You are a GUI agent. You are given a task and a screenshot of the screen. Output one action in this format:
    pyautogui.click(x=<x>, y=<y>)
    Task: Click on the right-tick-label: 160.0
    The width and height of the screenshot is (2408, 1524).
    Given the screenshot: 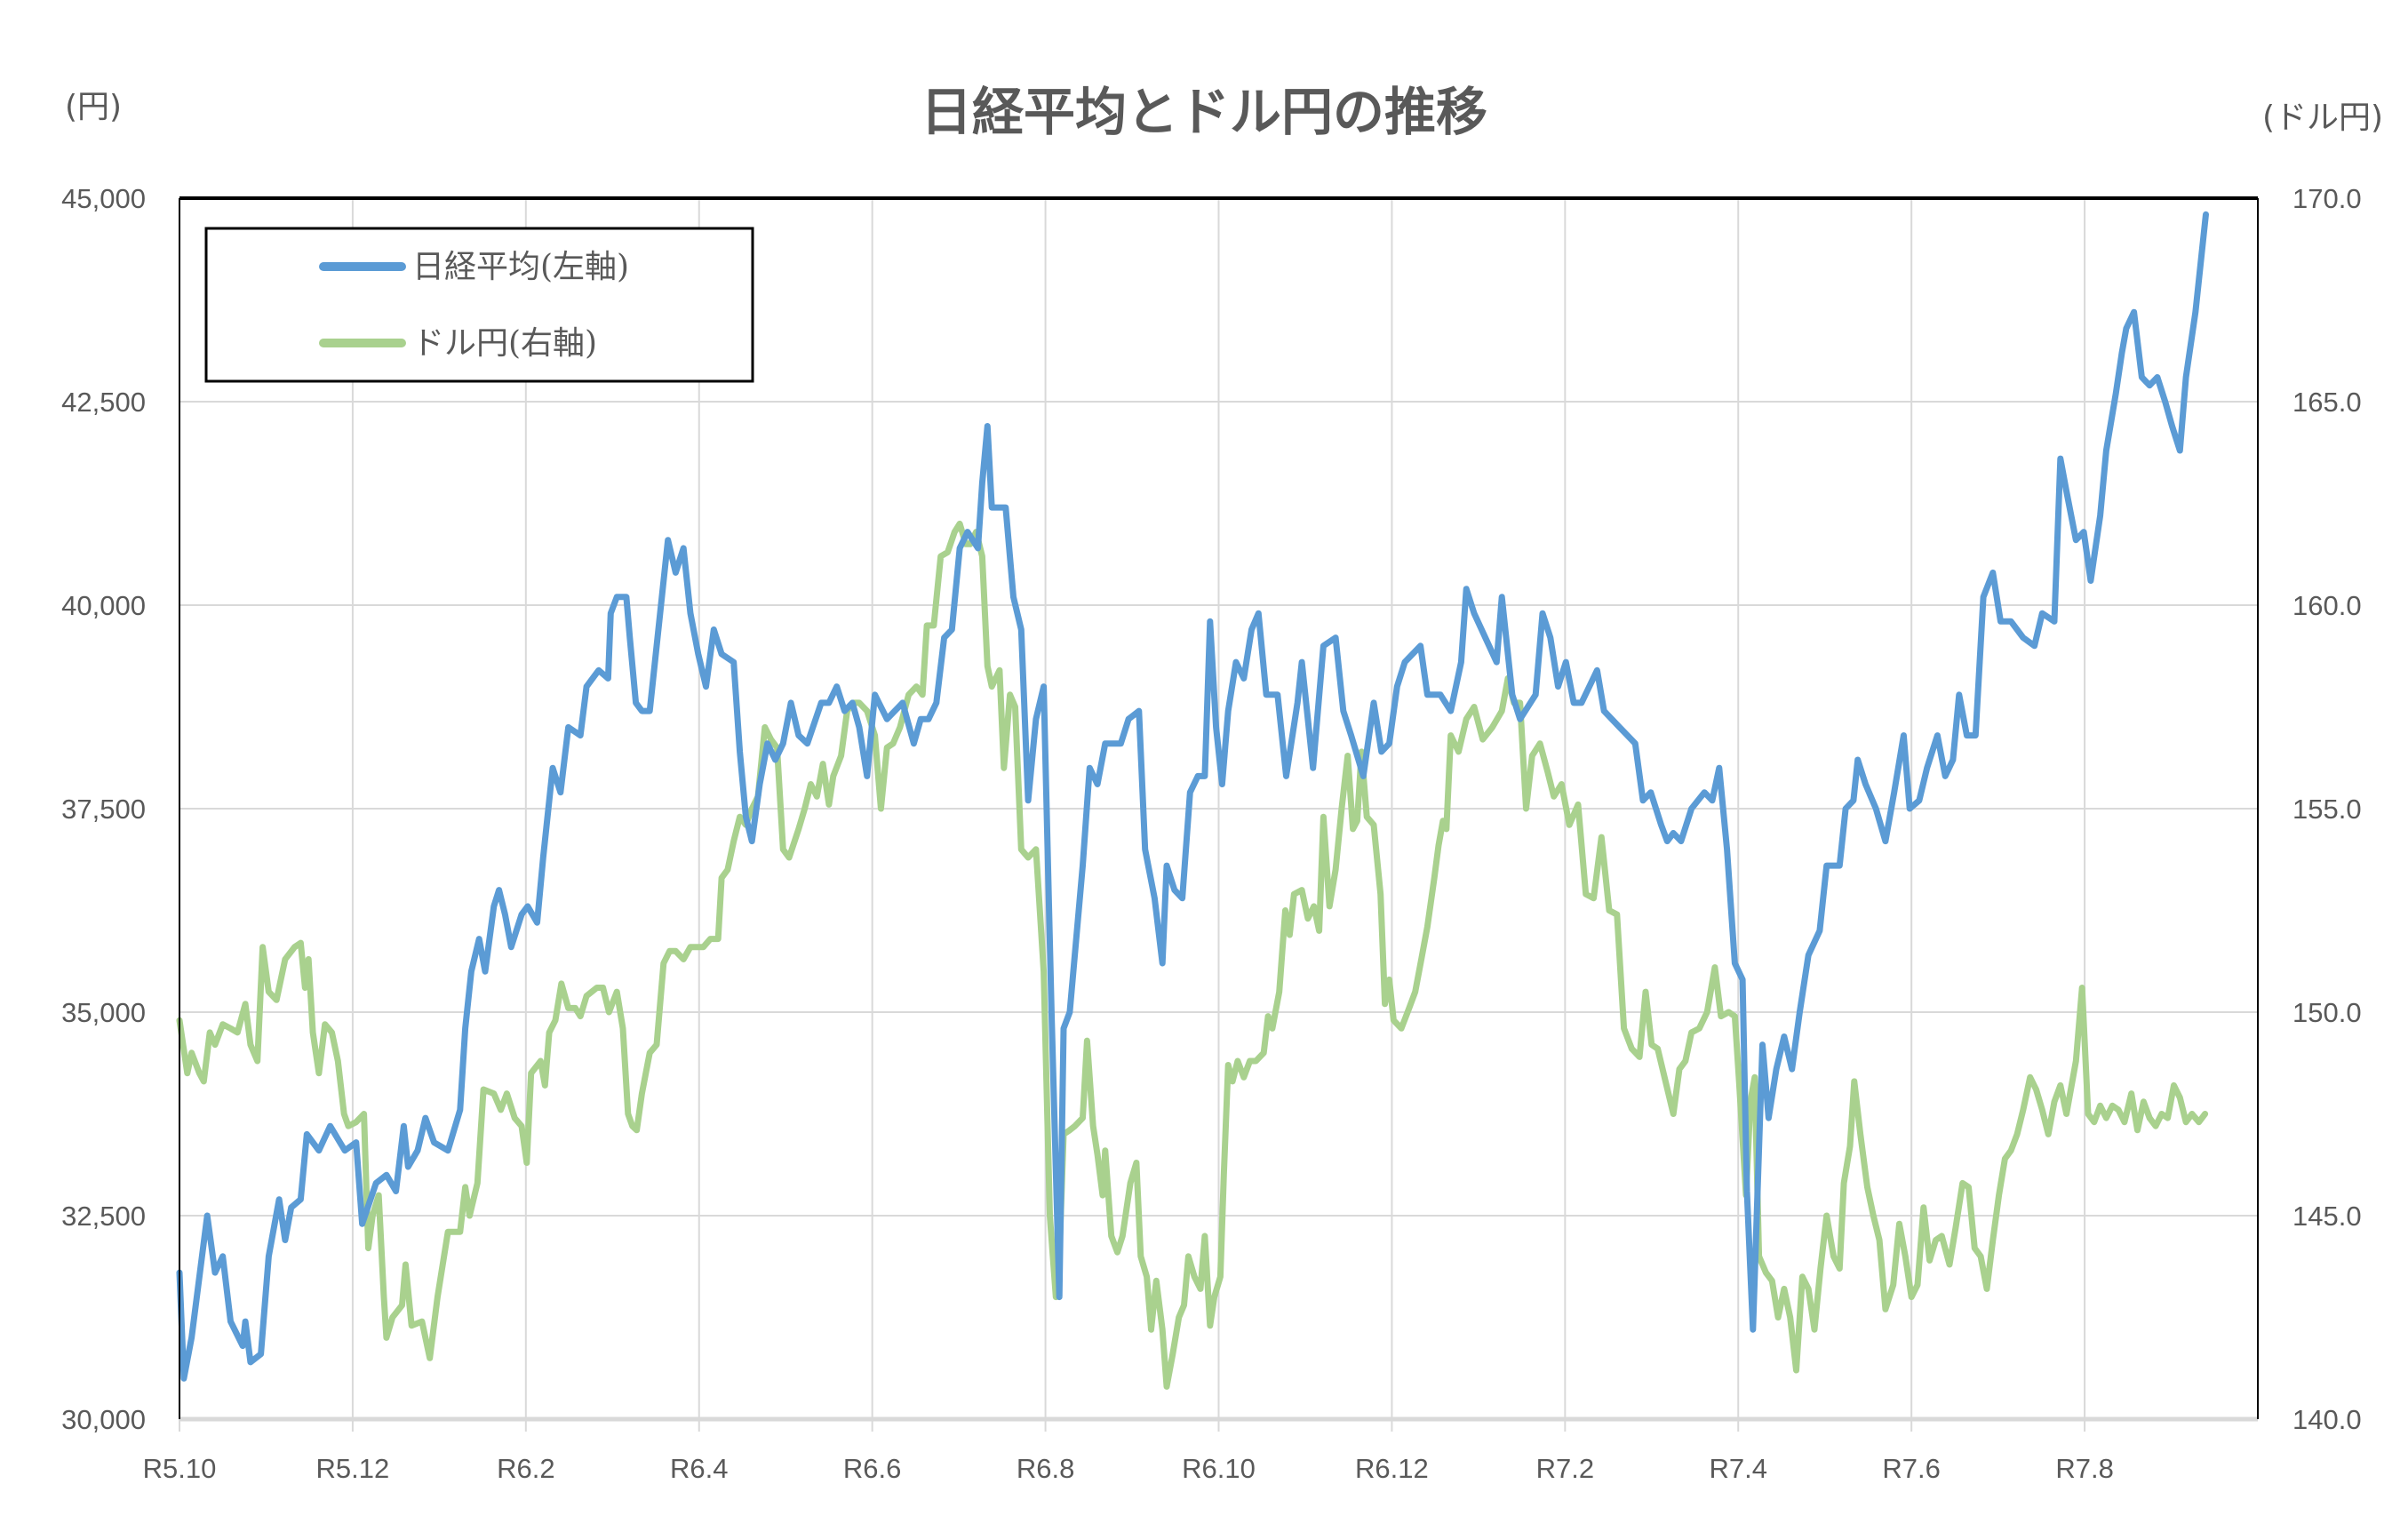 What is the action you would take?
    pyautogui.click(x=2327, y=605)
    